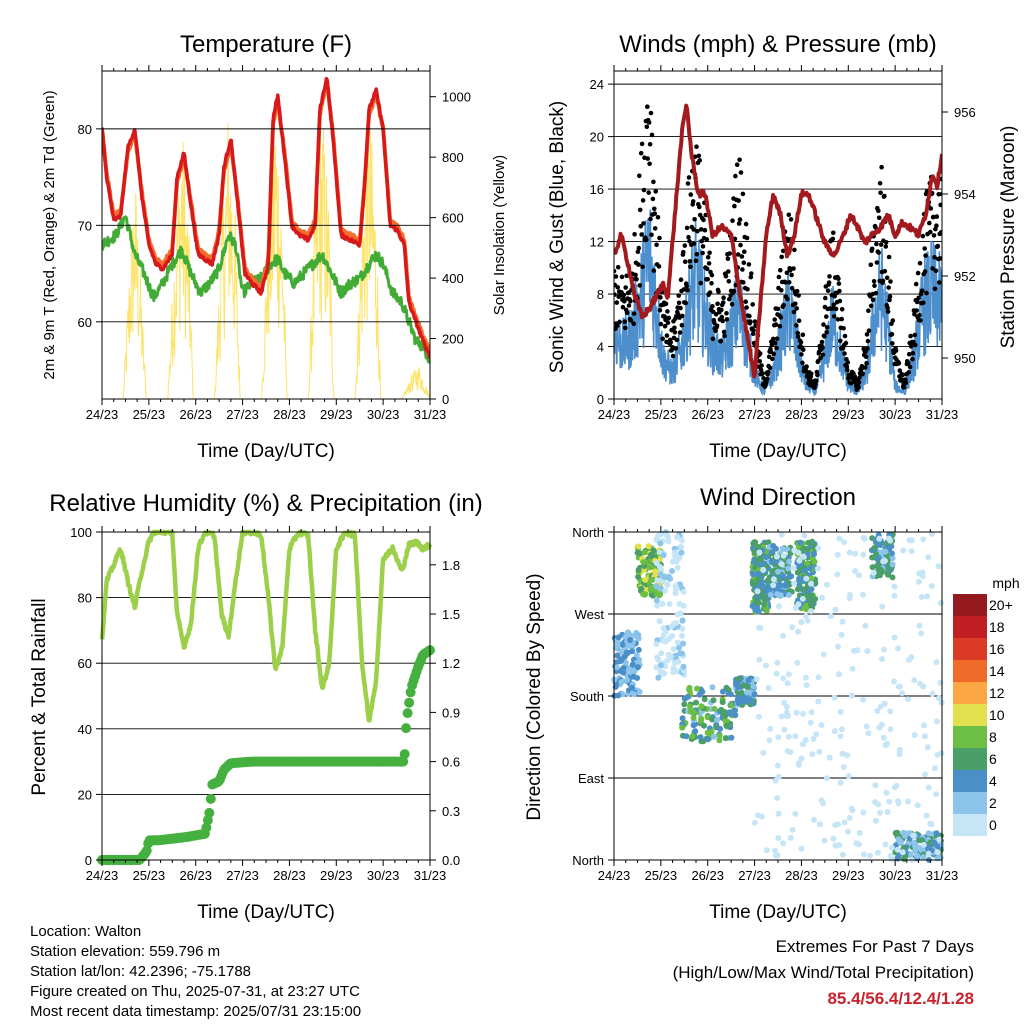 This screenshot has height=1024, width=1024. I want to click on wind-direction-xtick-label: 30/23, so click(895, 875).